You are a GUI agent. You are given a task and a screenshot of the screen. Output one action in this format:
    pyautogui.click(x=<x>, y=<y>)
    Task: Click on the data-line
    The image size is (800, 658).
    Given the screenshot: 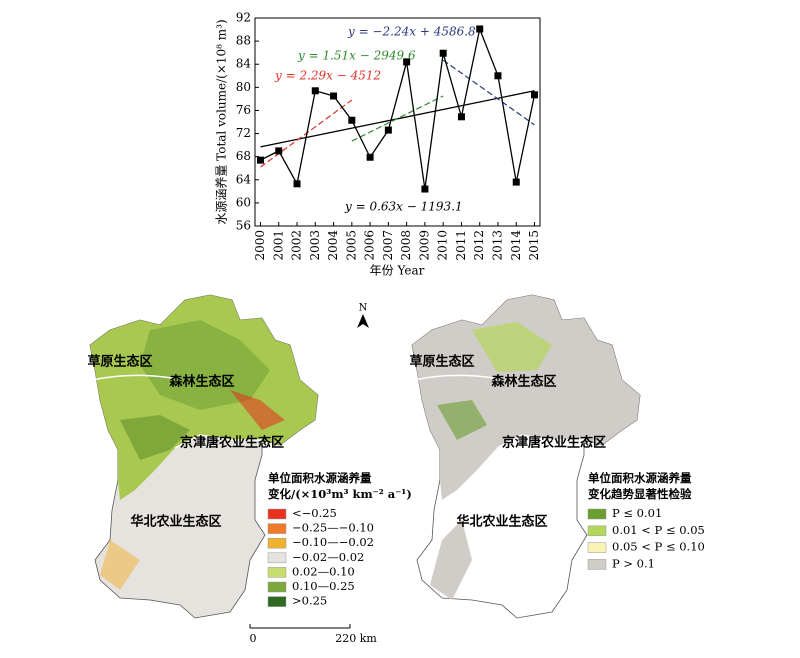 What is the action you would take?
    pyautogui.click(x=398, y=108)
    